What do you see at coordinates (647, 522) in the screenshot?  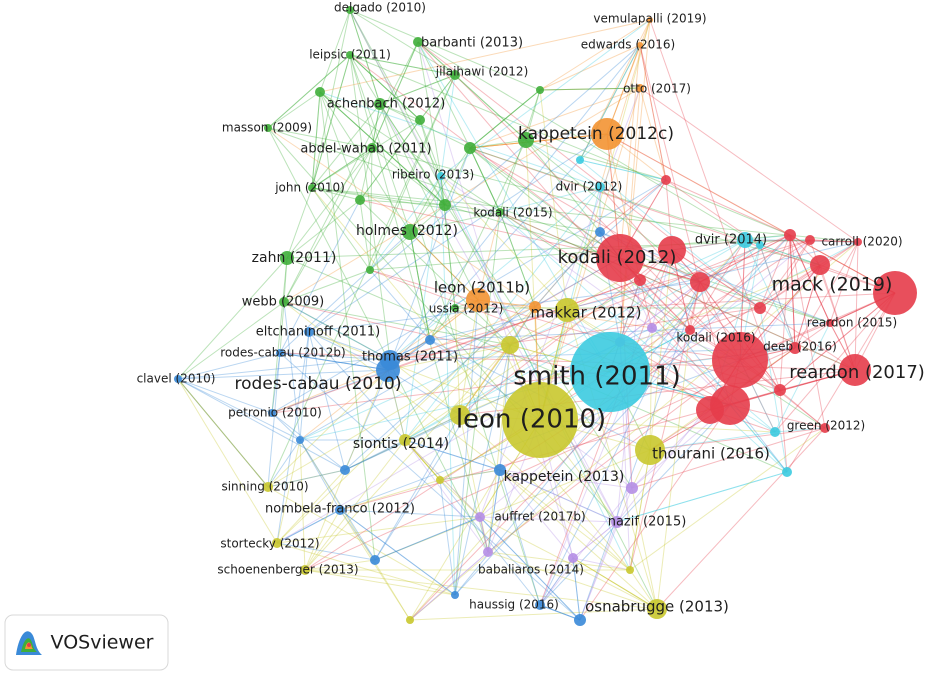 I see `node-label: nazif (2015)` at bounding box center [647, 522].